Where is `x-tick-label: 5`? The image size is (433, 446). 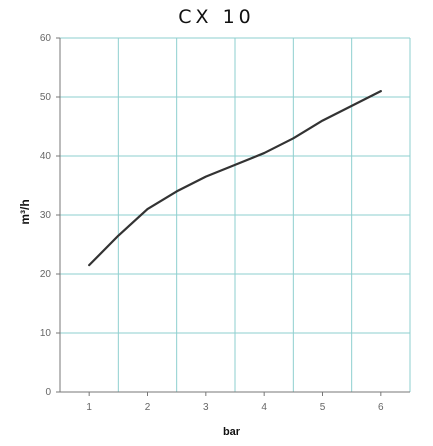
x-tick-label: 5 is located at coordinates (323, 407).